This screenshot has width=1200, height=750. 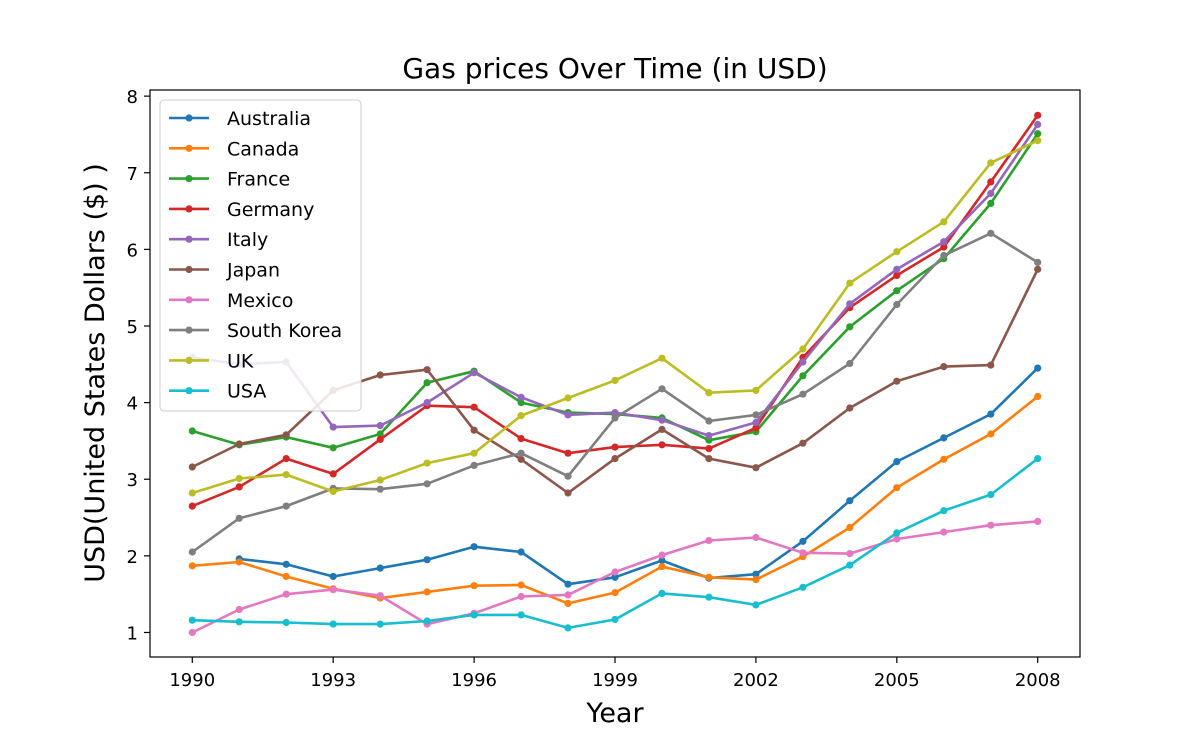 What do you see at coordinates (709, 393) in the screenshot?
I see `data-point-uk-2001` at bounding box center [709, 393].